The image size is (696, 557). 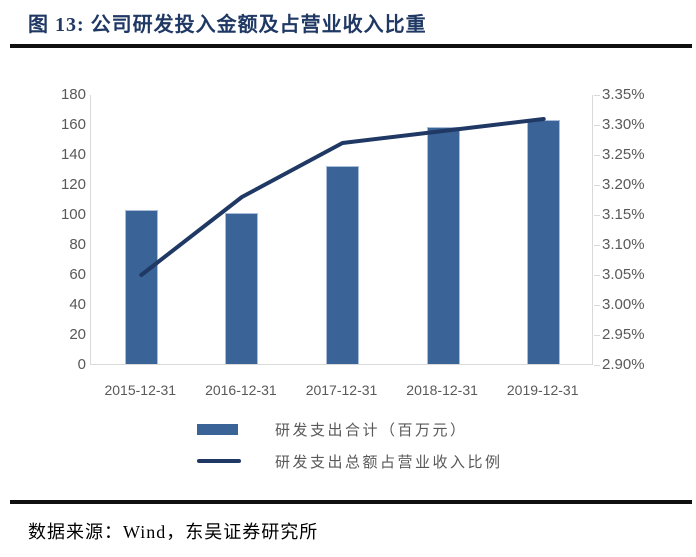 I want to click on left-axis-tick: 80, so click(x=77, y=244).